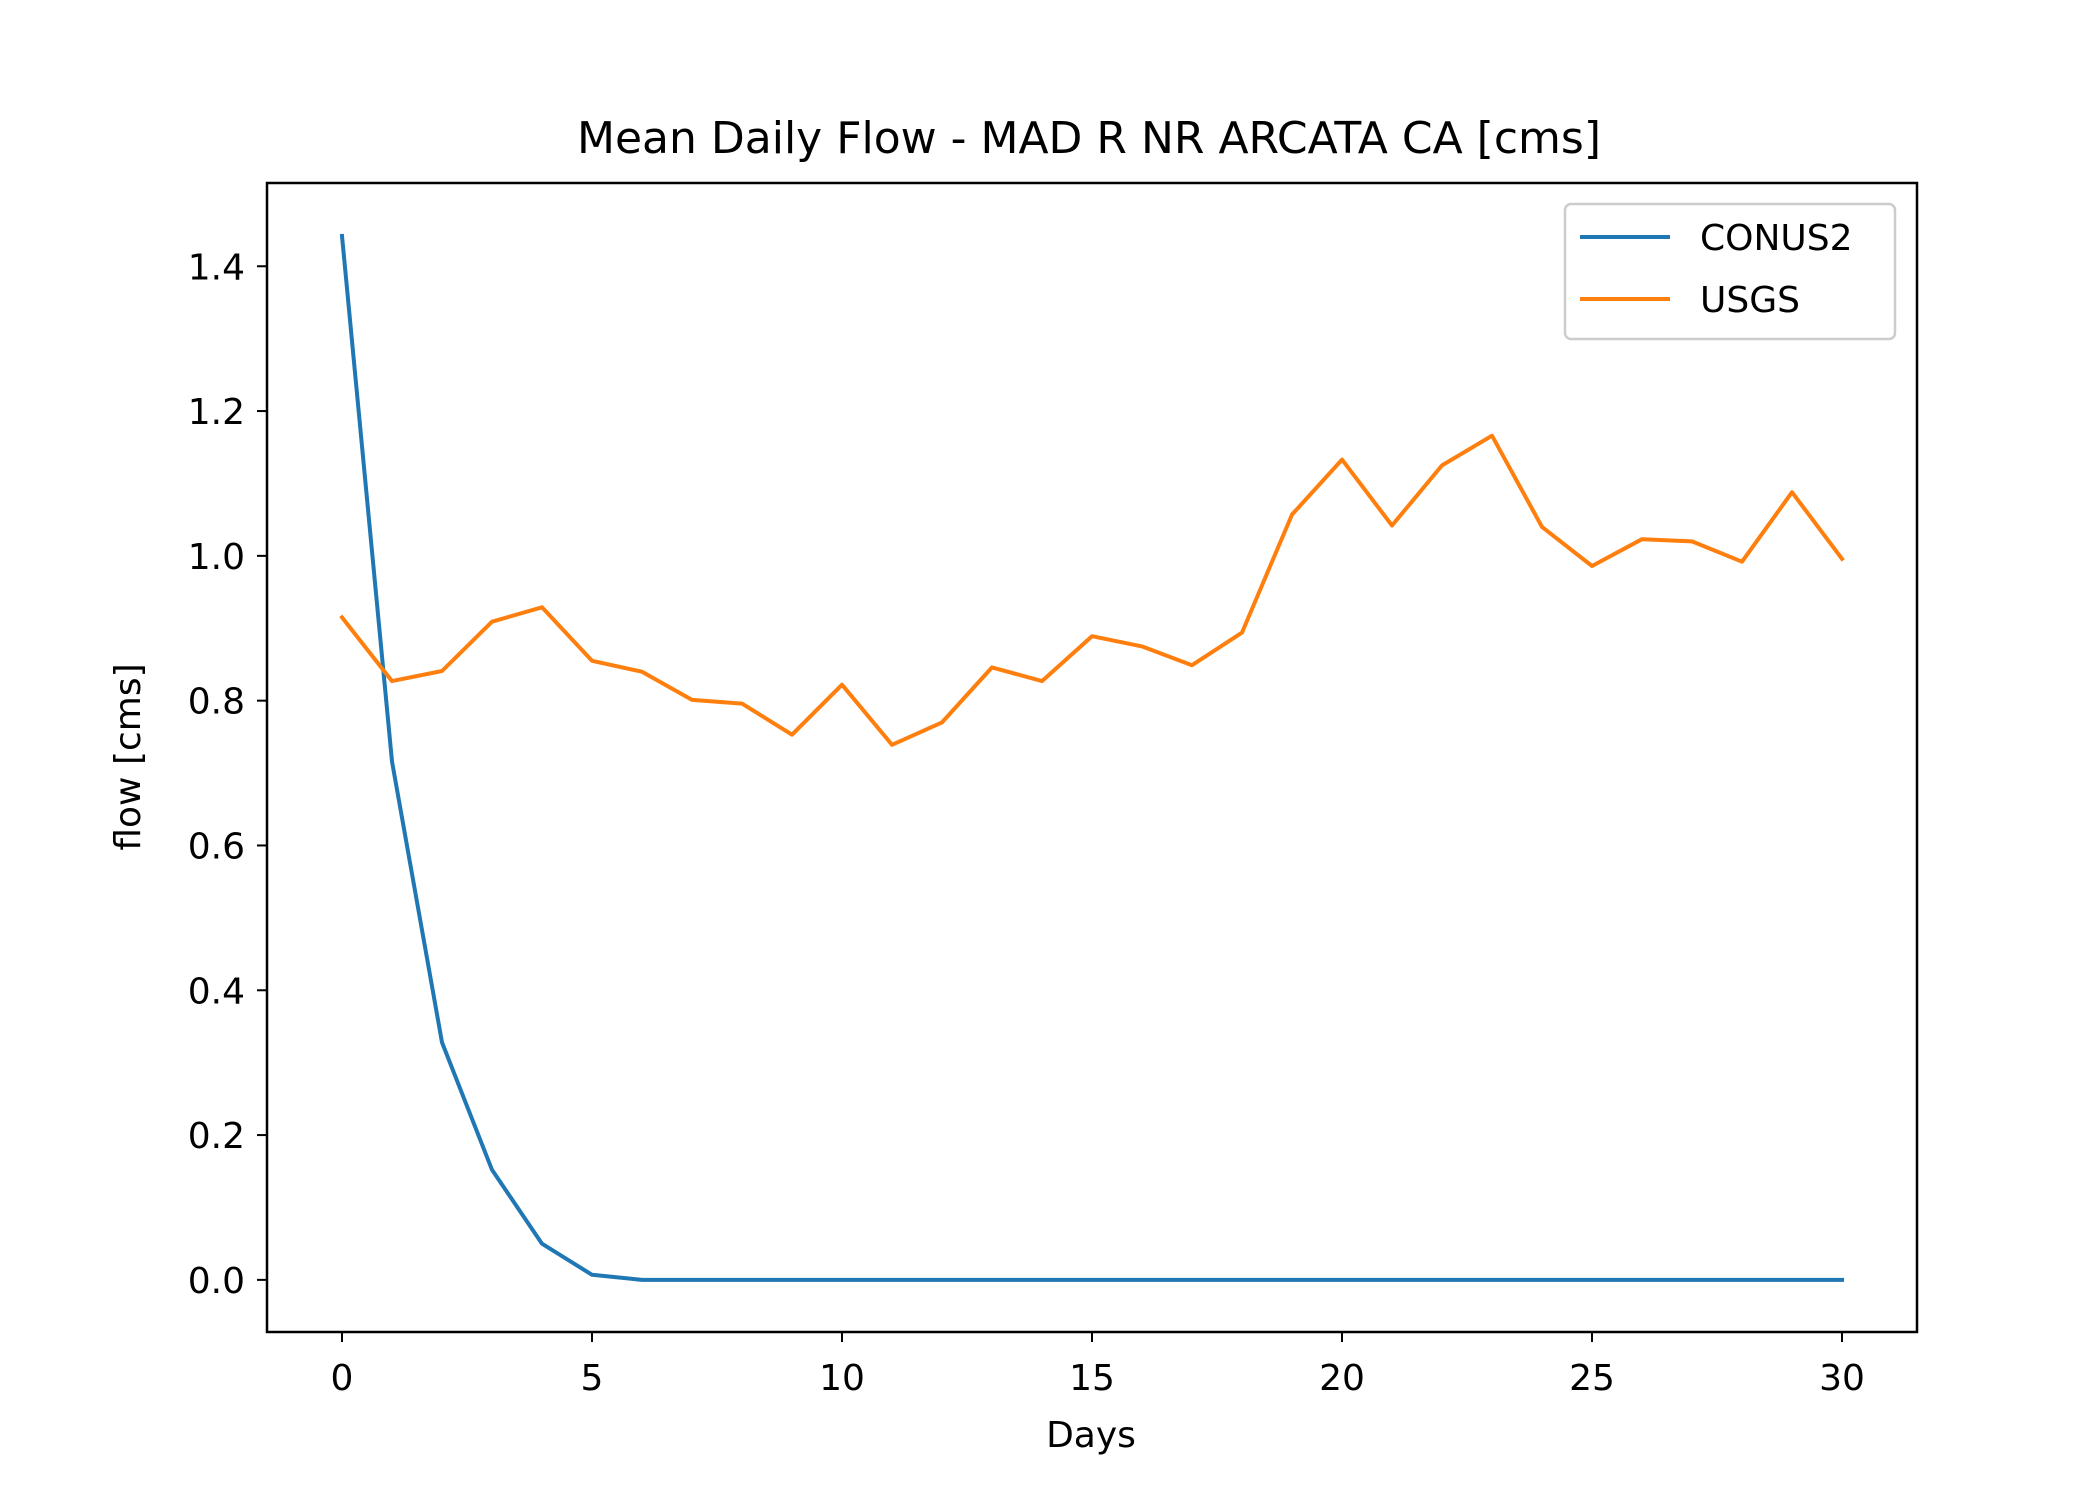 This screenshot has width=2100, height=1500. I want to click on x-axis: 0 5 10 15 20 25 30, so click(1098, 1365).